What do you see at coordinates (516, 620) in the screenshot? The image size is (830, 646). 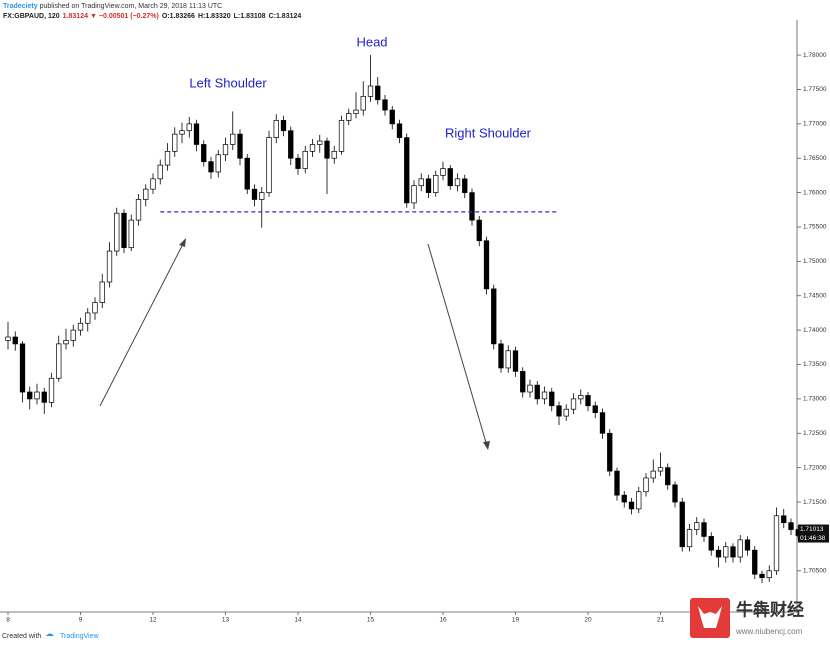 I see `x-tick-label: 19` at bounding box center [516, 620].